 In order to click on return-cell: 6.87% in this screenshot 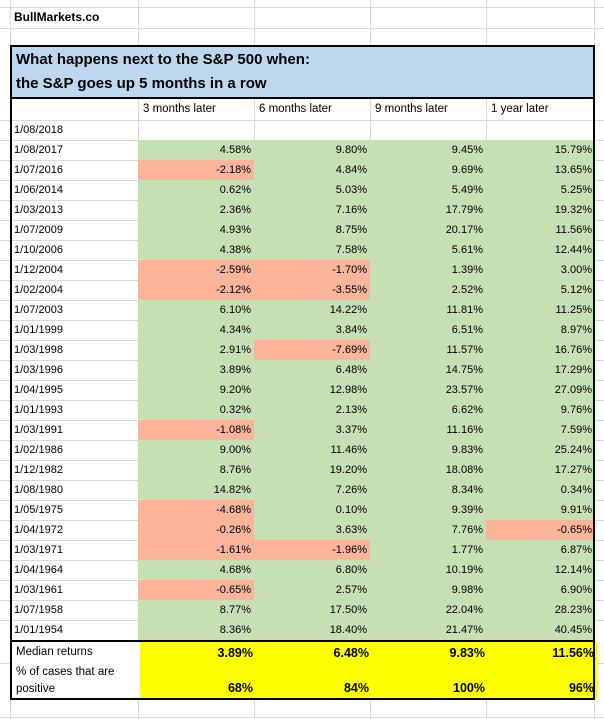, I will do `click(540, 550)`.